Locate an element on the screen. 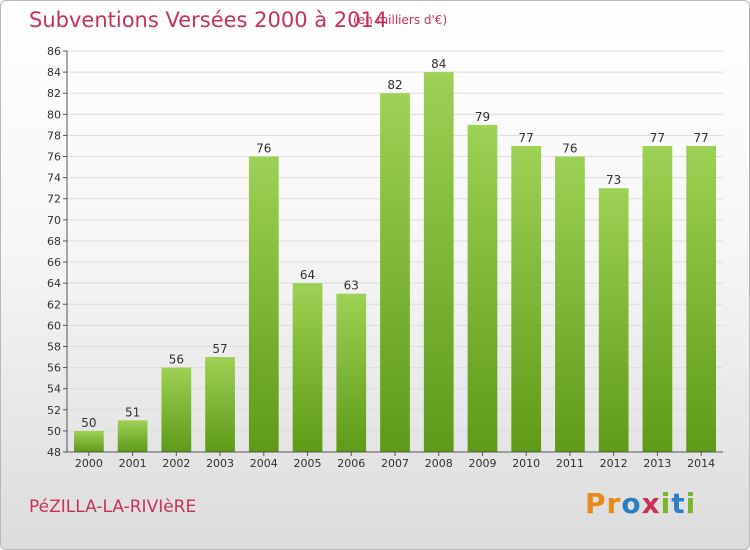  logo-letter: x is located at coordinates (651, 503).